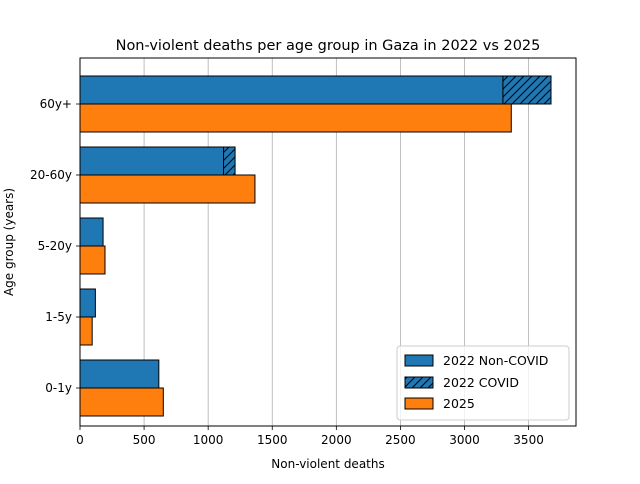  I want to click on y-tick-label: 20-60y, so click(51, 175).